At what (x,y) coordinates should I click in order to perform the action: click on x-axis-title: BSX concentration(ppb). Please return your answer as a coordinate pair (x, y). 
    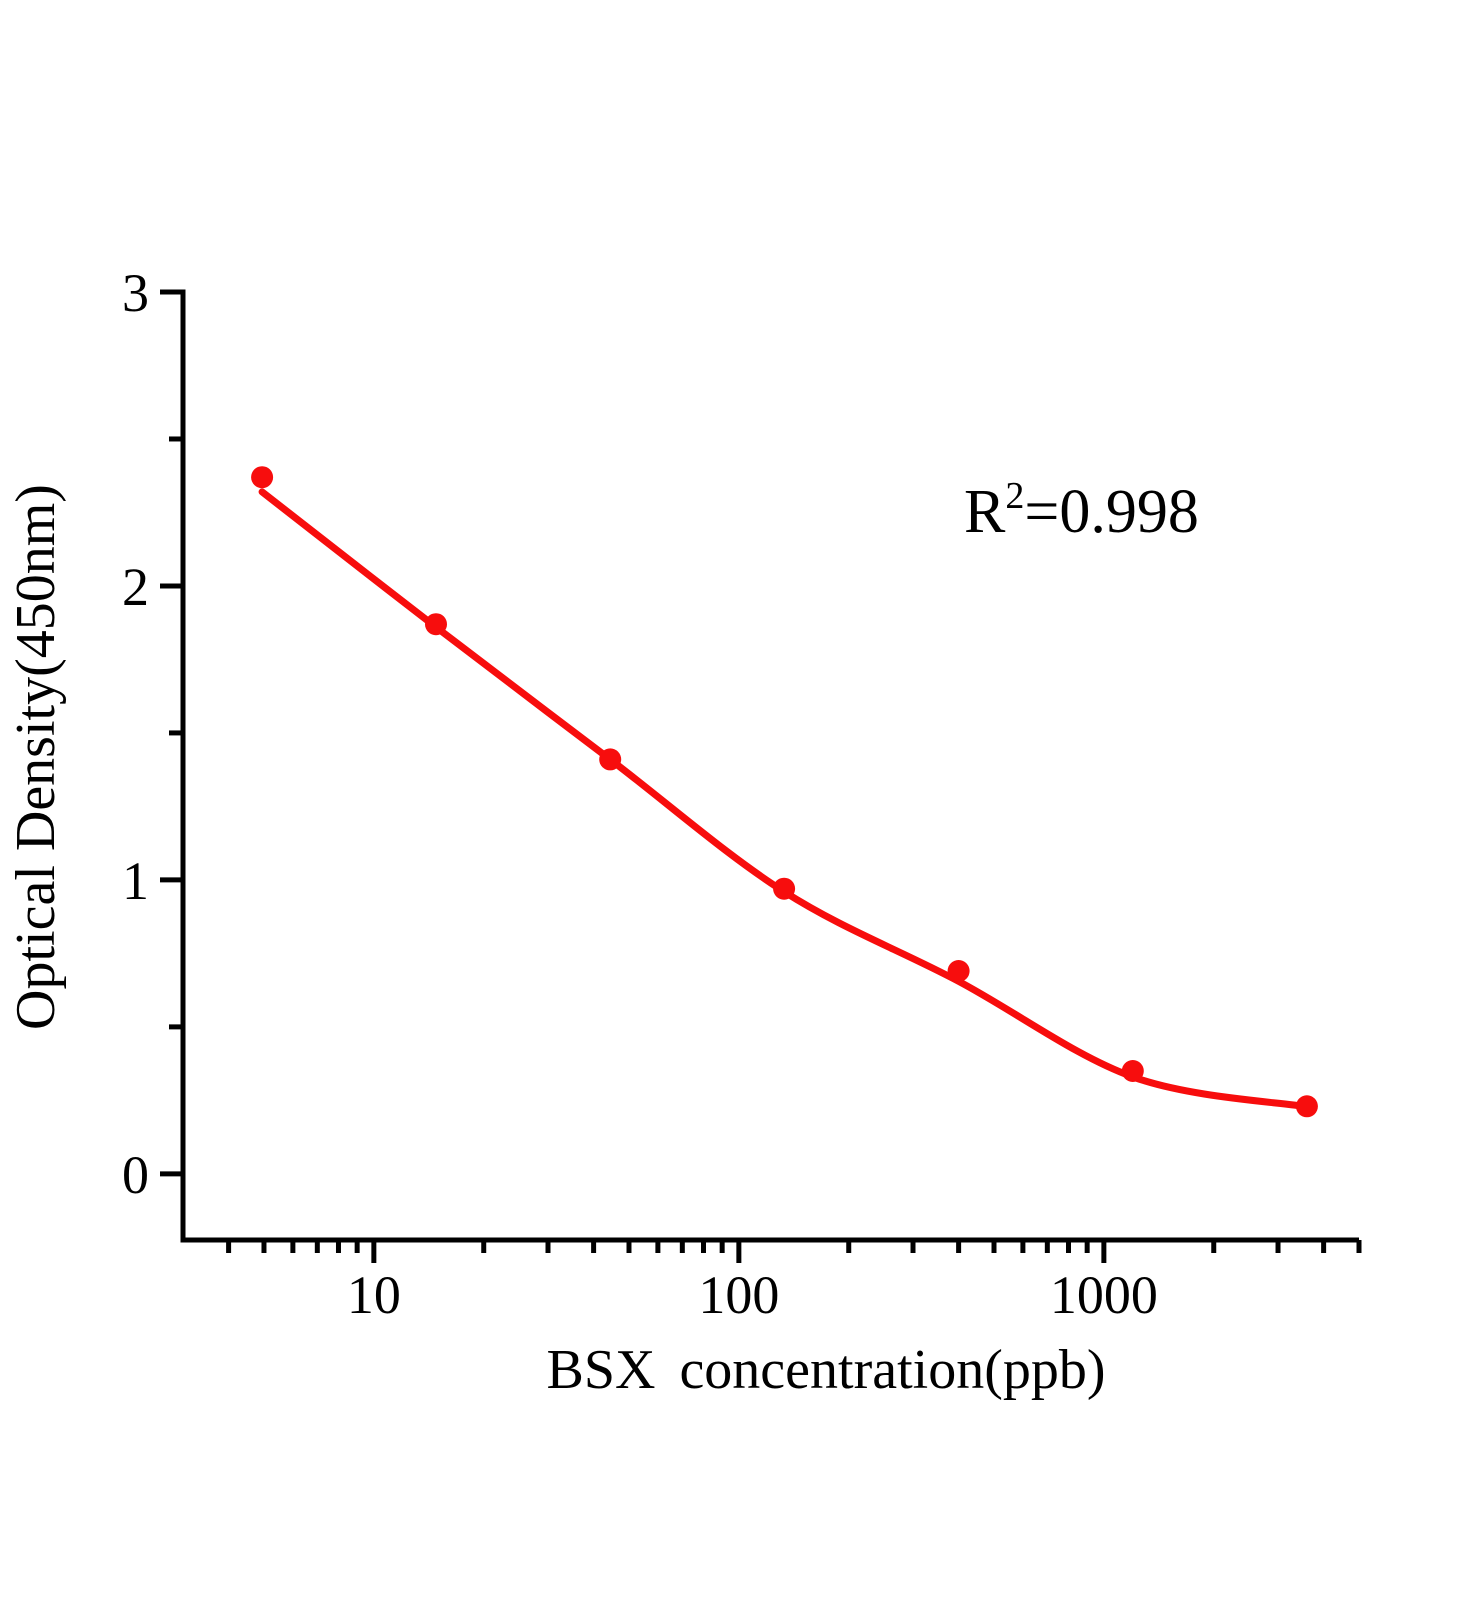
    Looking at the image, I should click on (826, 1370).